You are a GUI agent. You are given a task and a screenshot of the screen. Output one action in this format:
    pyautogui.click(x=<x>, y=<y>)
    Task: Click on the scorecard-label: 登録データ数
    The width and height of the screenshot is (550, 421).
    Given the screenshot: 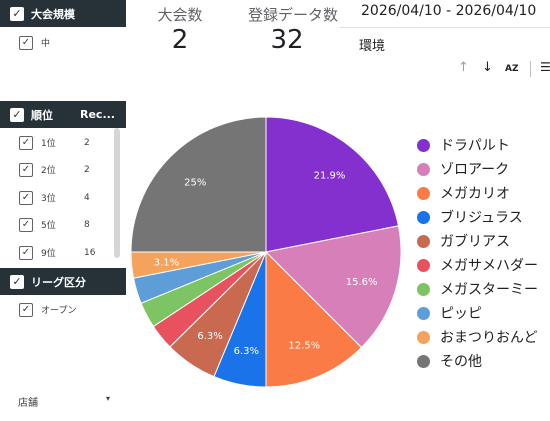 What is the action you would take?
    pyautogui.click(x=292, y=15)
    